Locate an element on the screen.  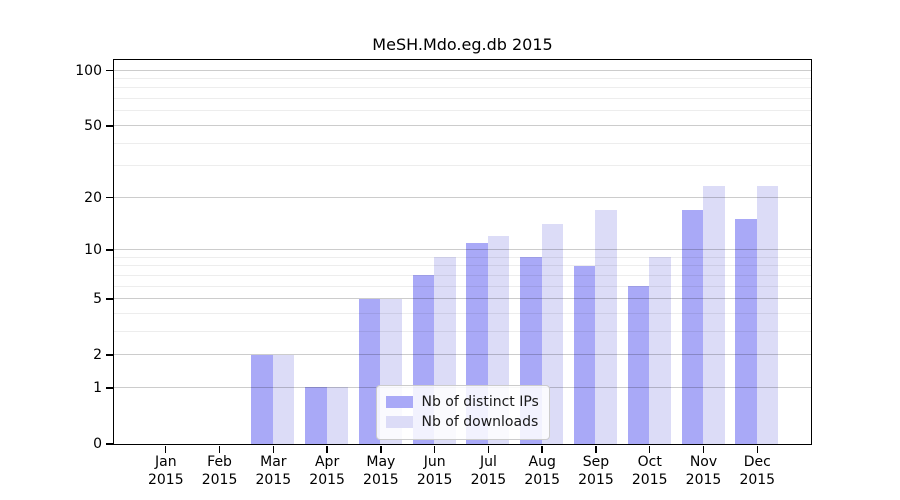
x-axis-tick-apr-2015 is located at coordinates (327, 449).